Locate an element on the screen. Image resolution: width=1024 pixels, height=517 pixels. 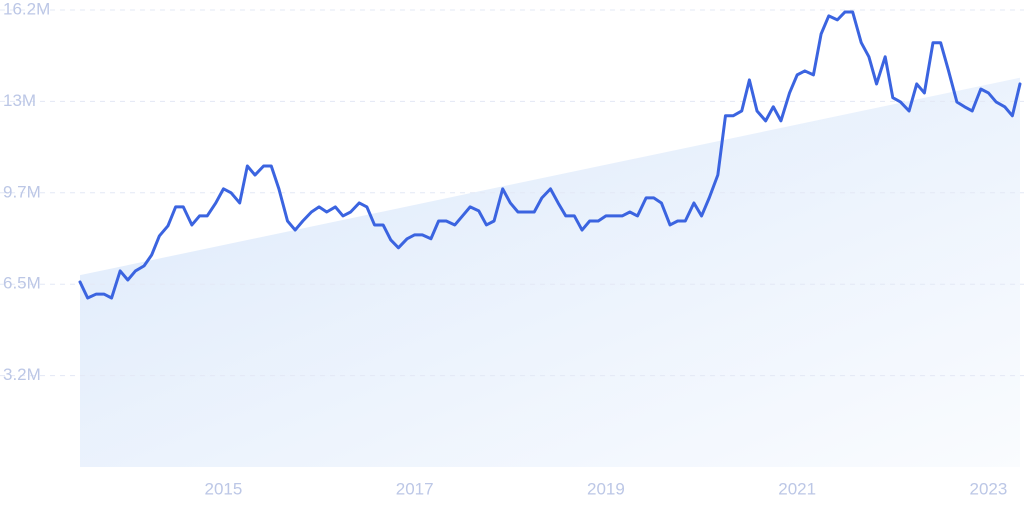
x-tick-label: 2021 is located at coordinates (797, 488).